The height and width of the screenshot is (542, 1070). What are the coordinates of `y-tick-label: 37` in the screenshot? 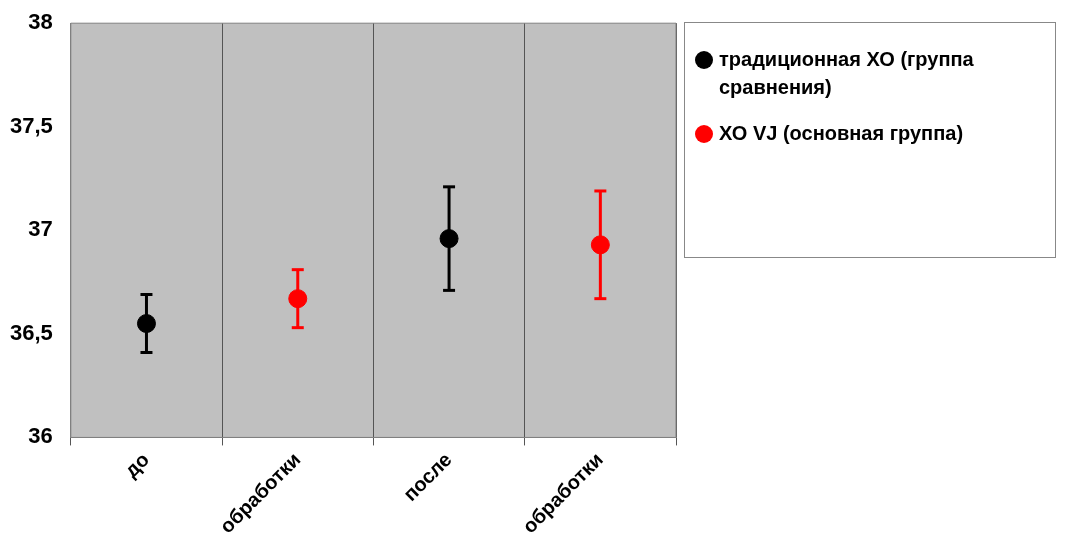 It's located at (40, 229).